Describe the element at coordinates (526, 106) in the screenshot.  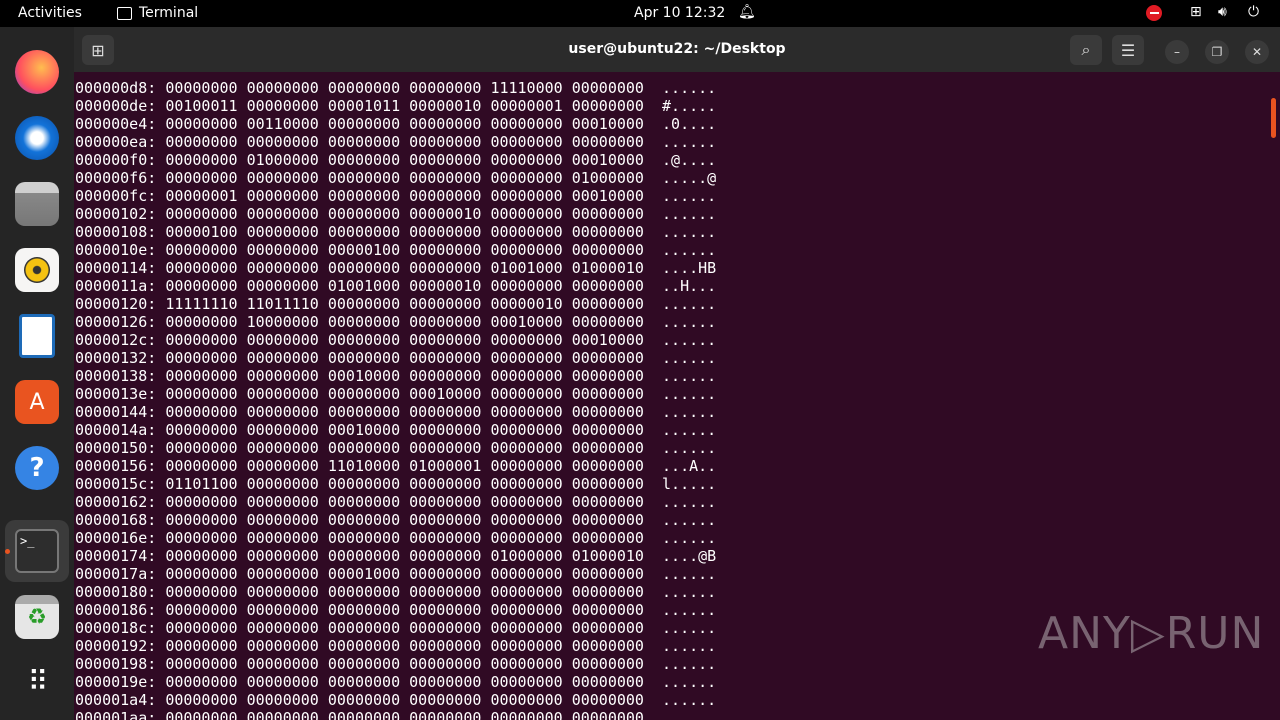
I see `byte: 00000001` at that location.